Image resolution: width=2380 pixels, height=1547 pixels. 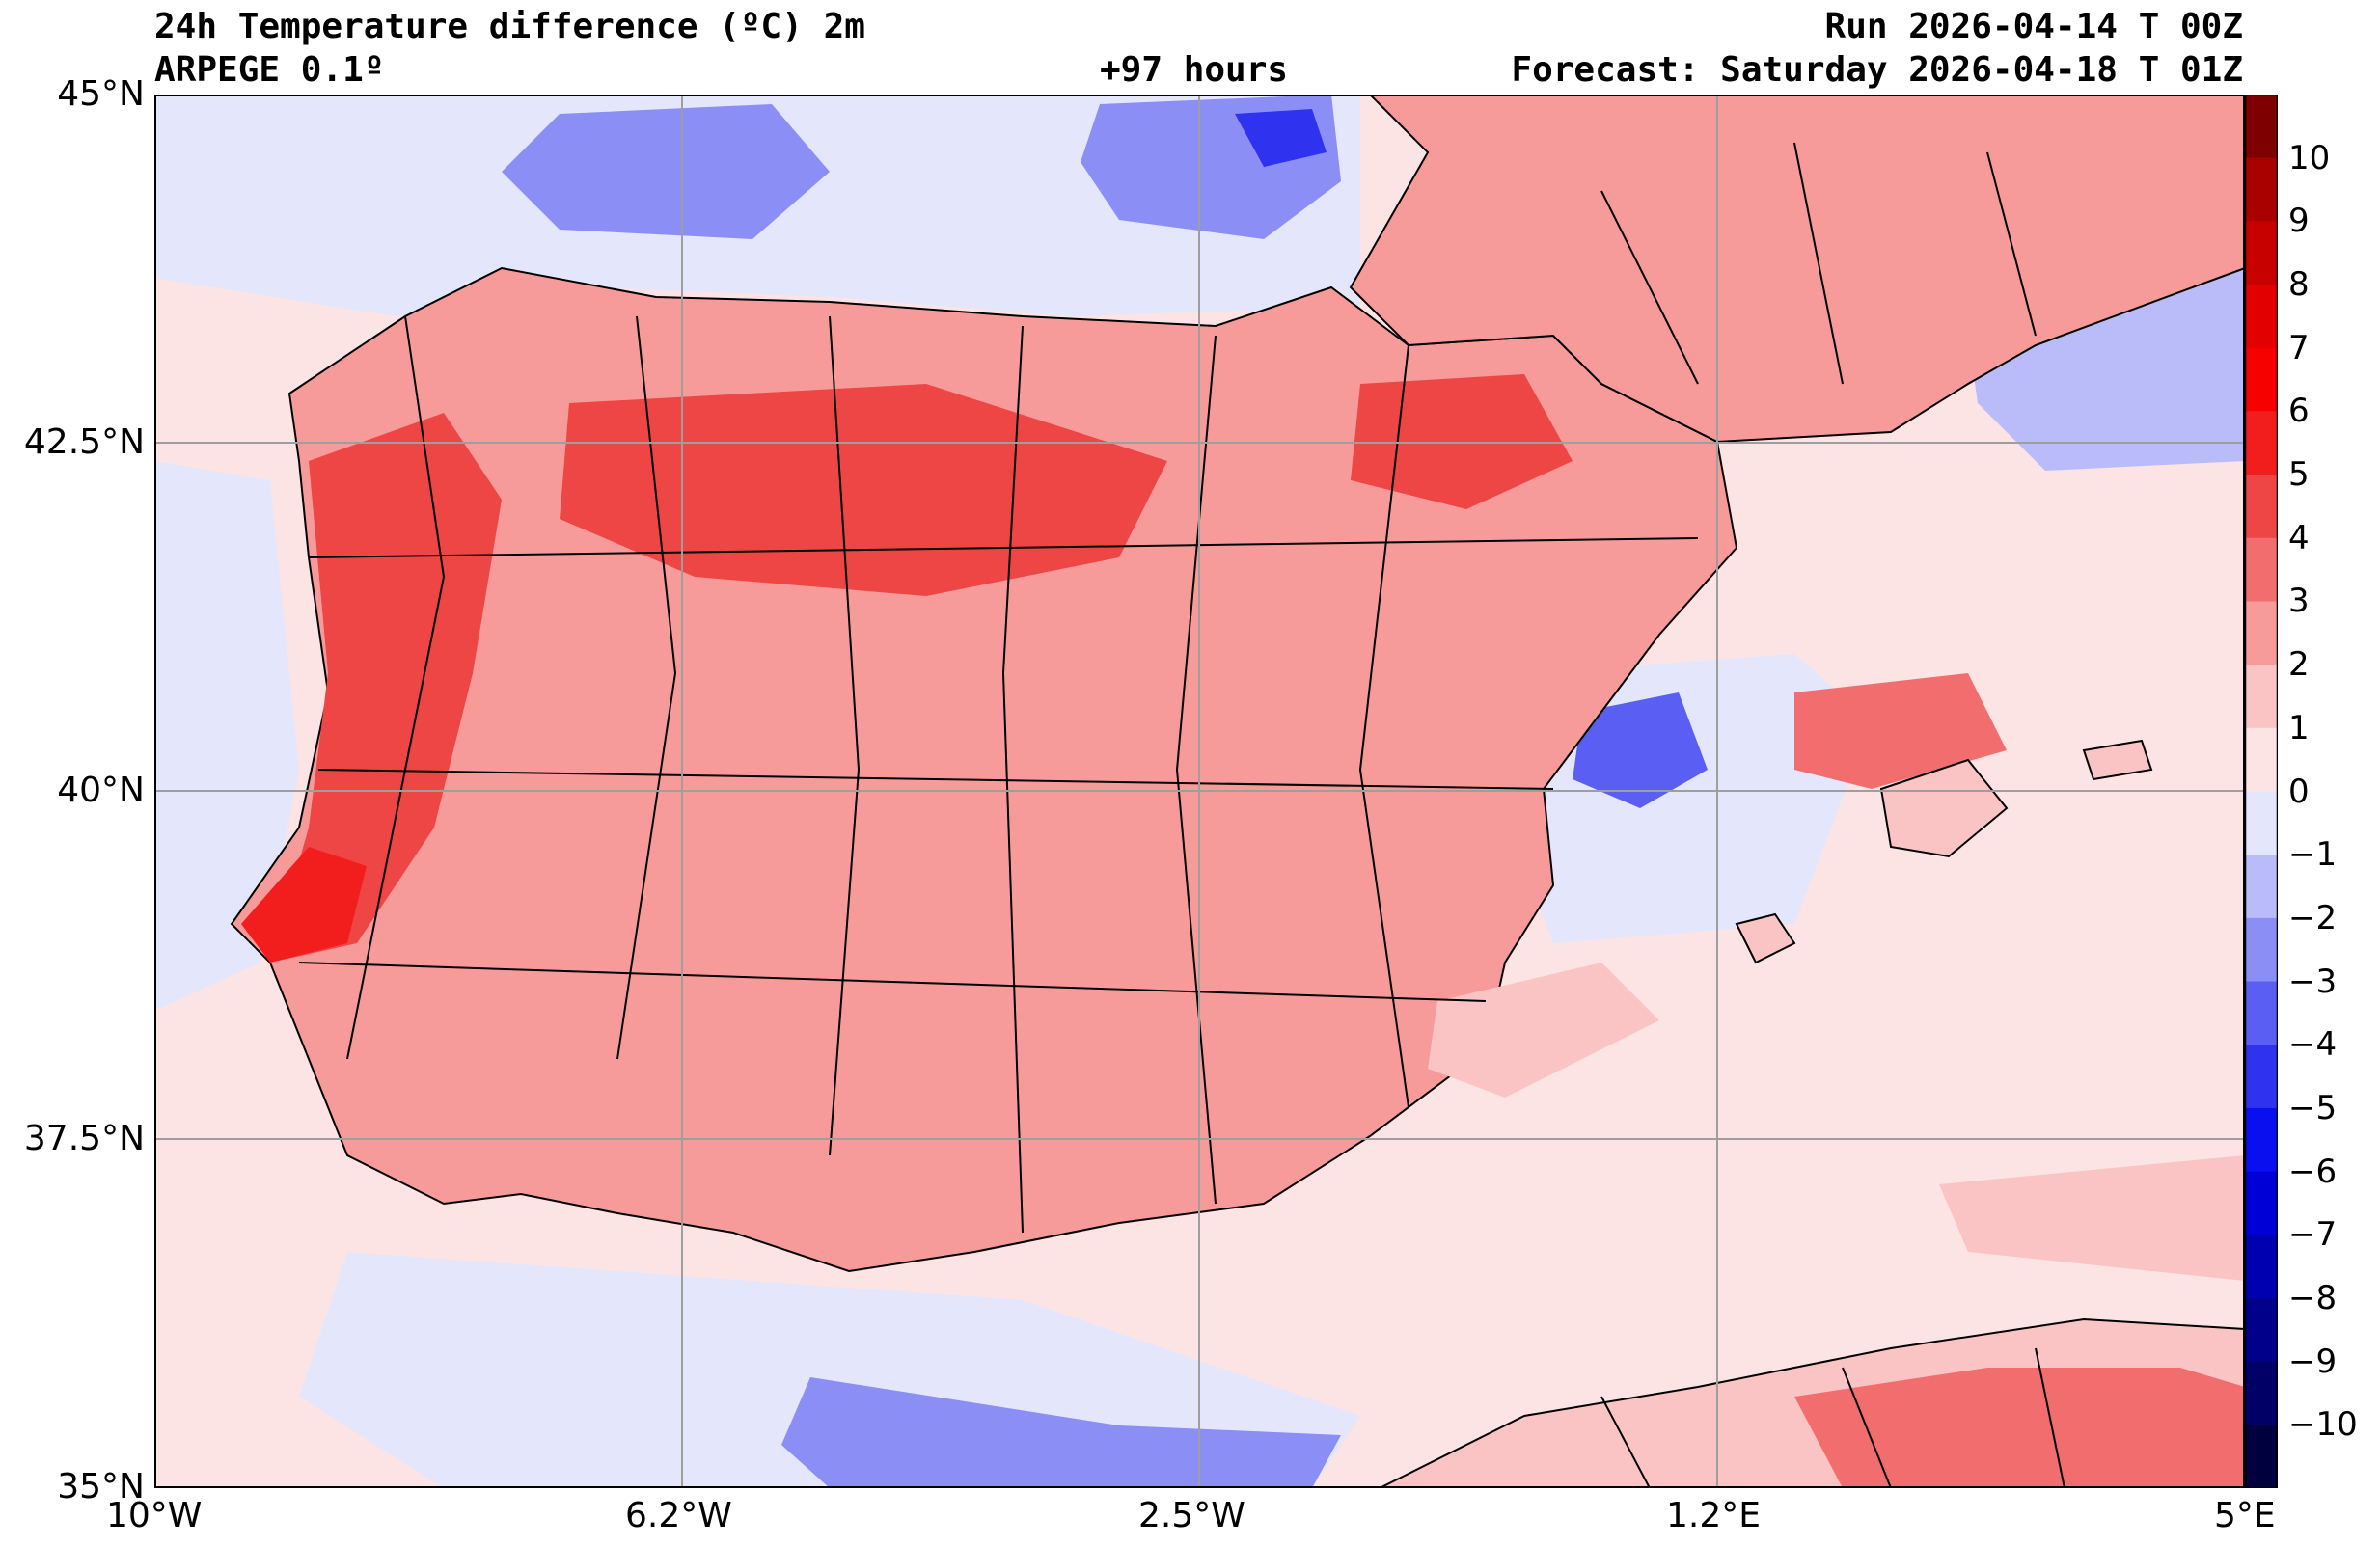 I want to click on ibiza-island, so click(x=1766, y=938).